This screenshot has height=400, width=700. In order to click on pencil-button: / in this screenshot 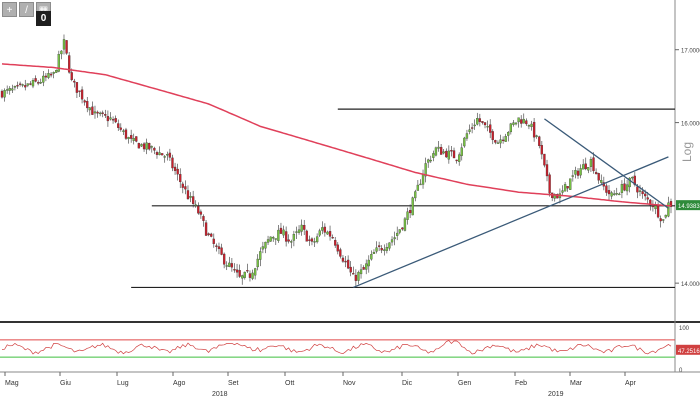, I will do `click(26, 9)`.